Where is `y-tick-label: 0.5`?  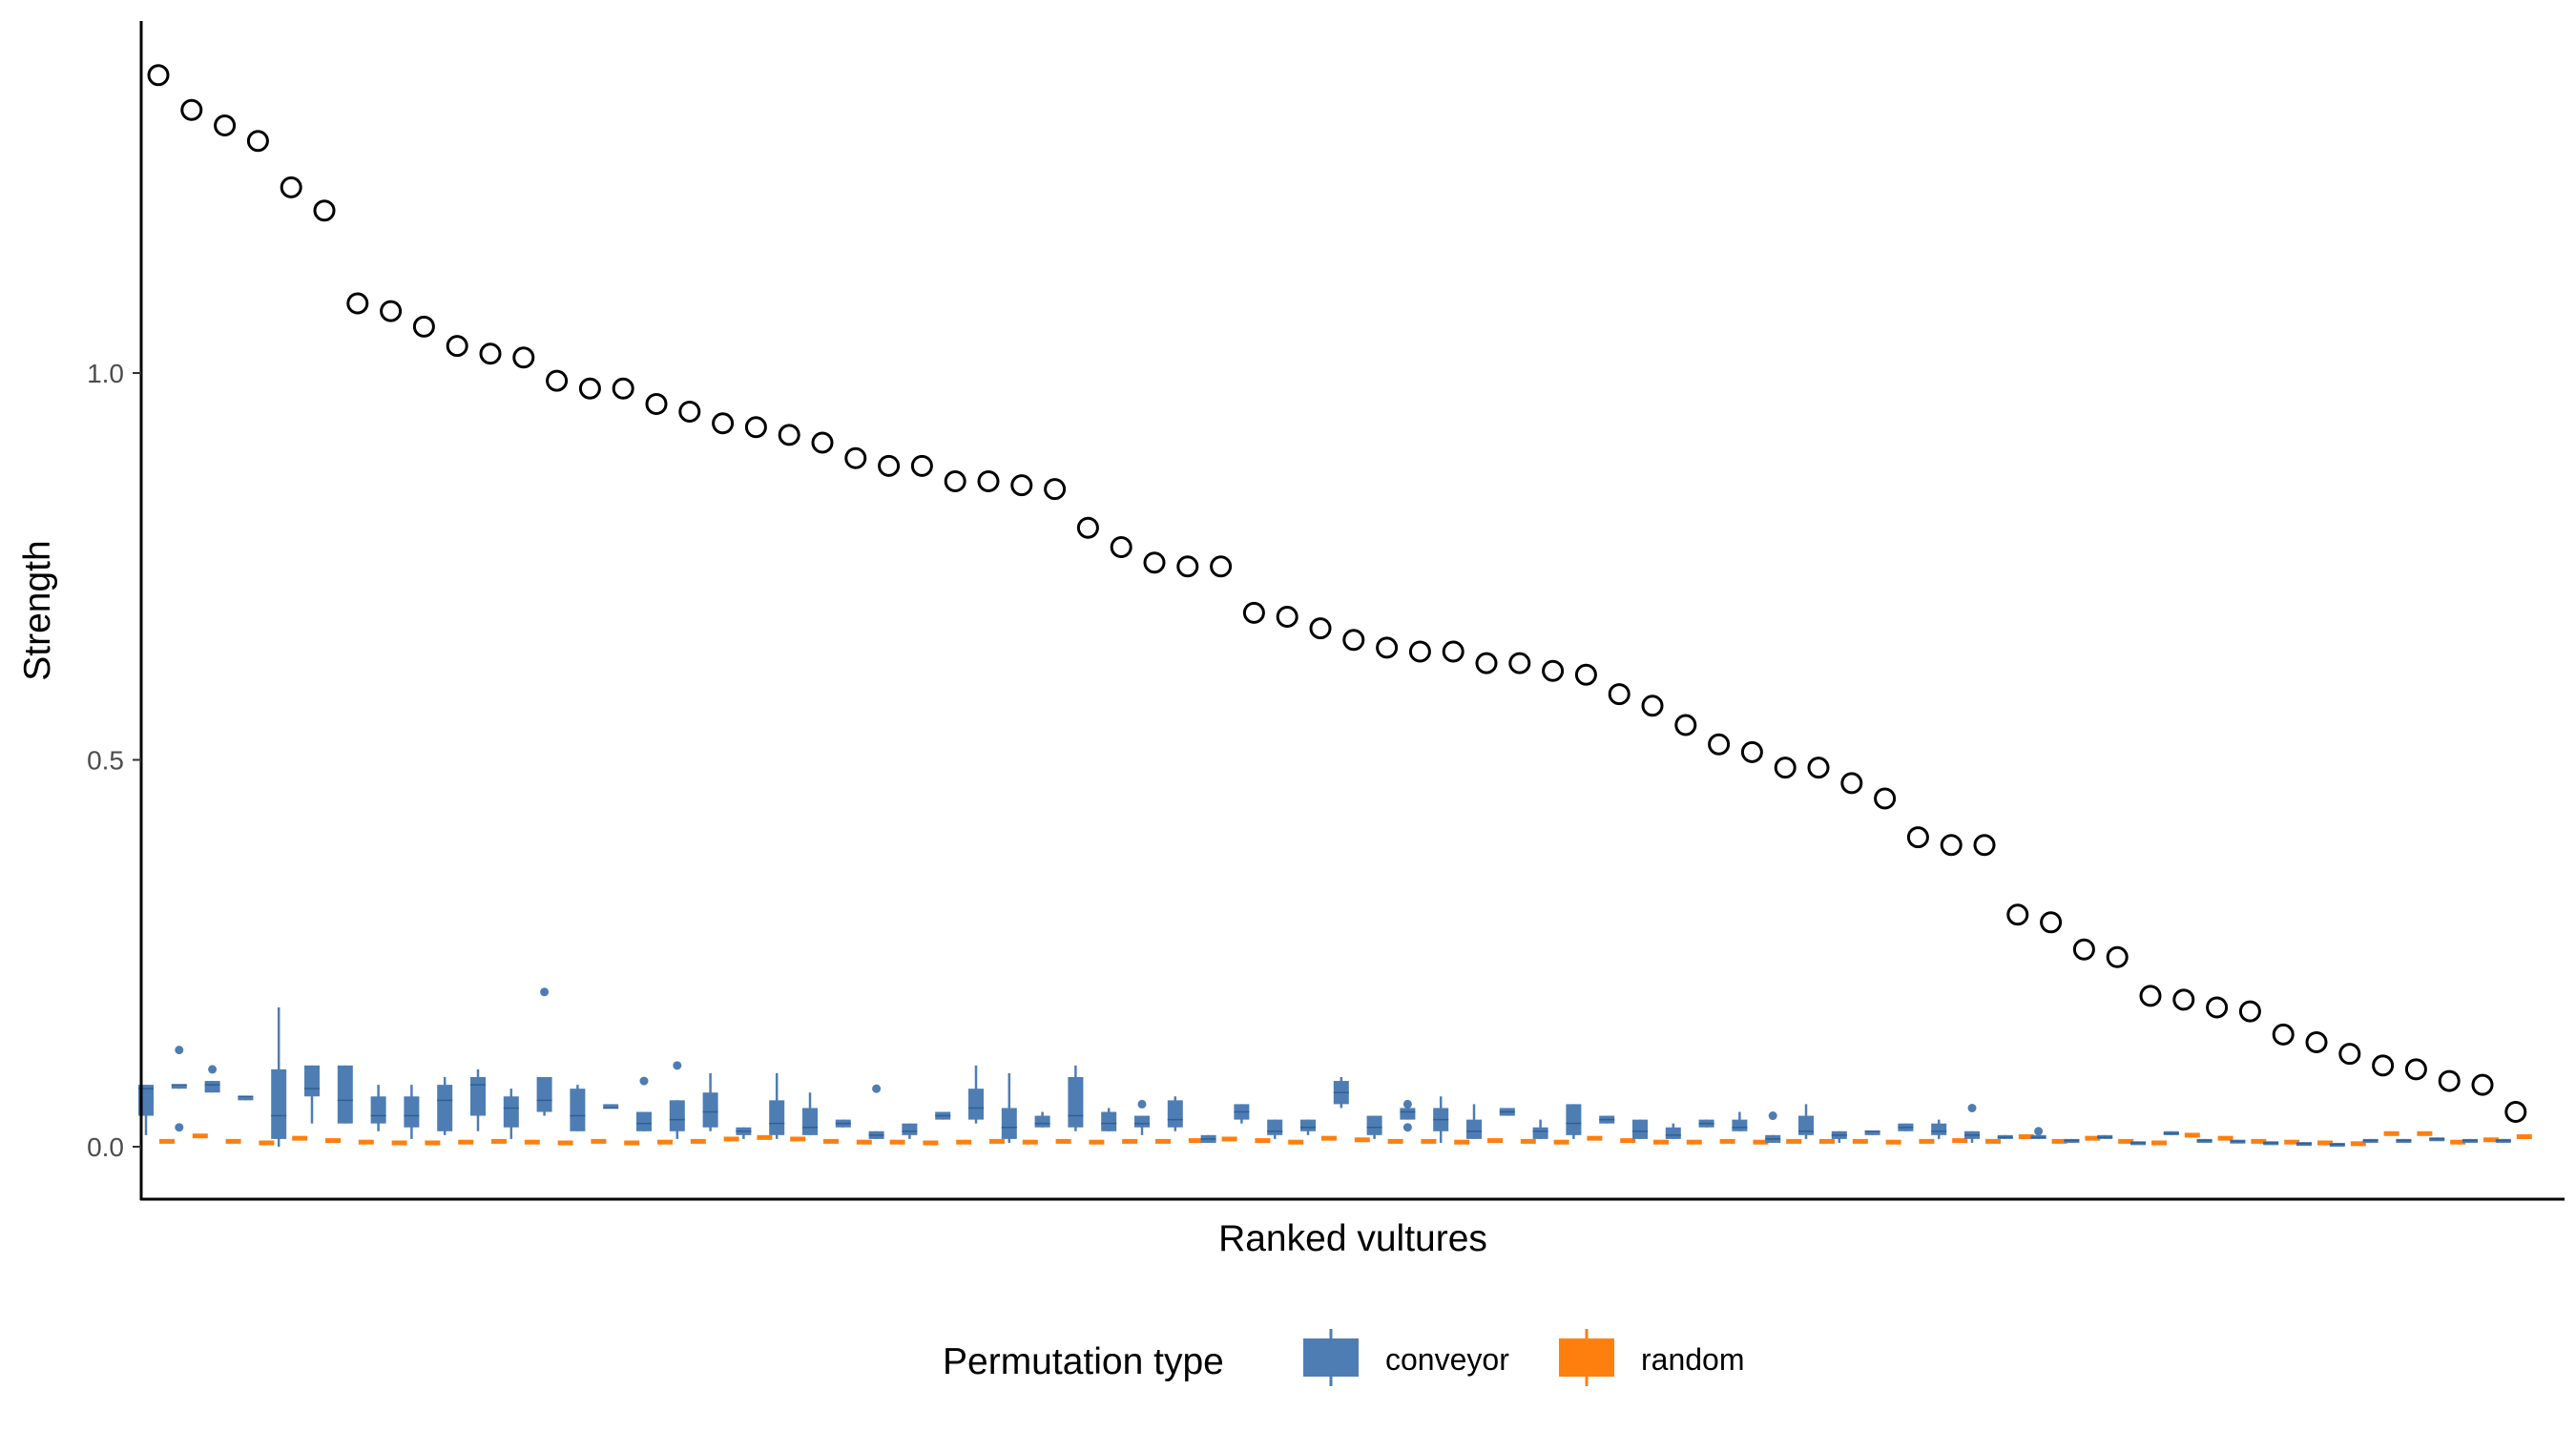
y-tick-label: 0.5 is located at coordinates (105, 761).